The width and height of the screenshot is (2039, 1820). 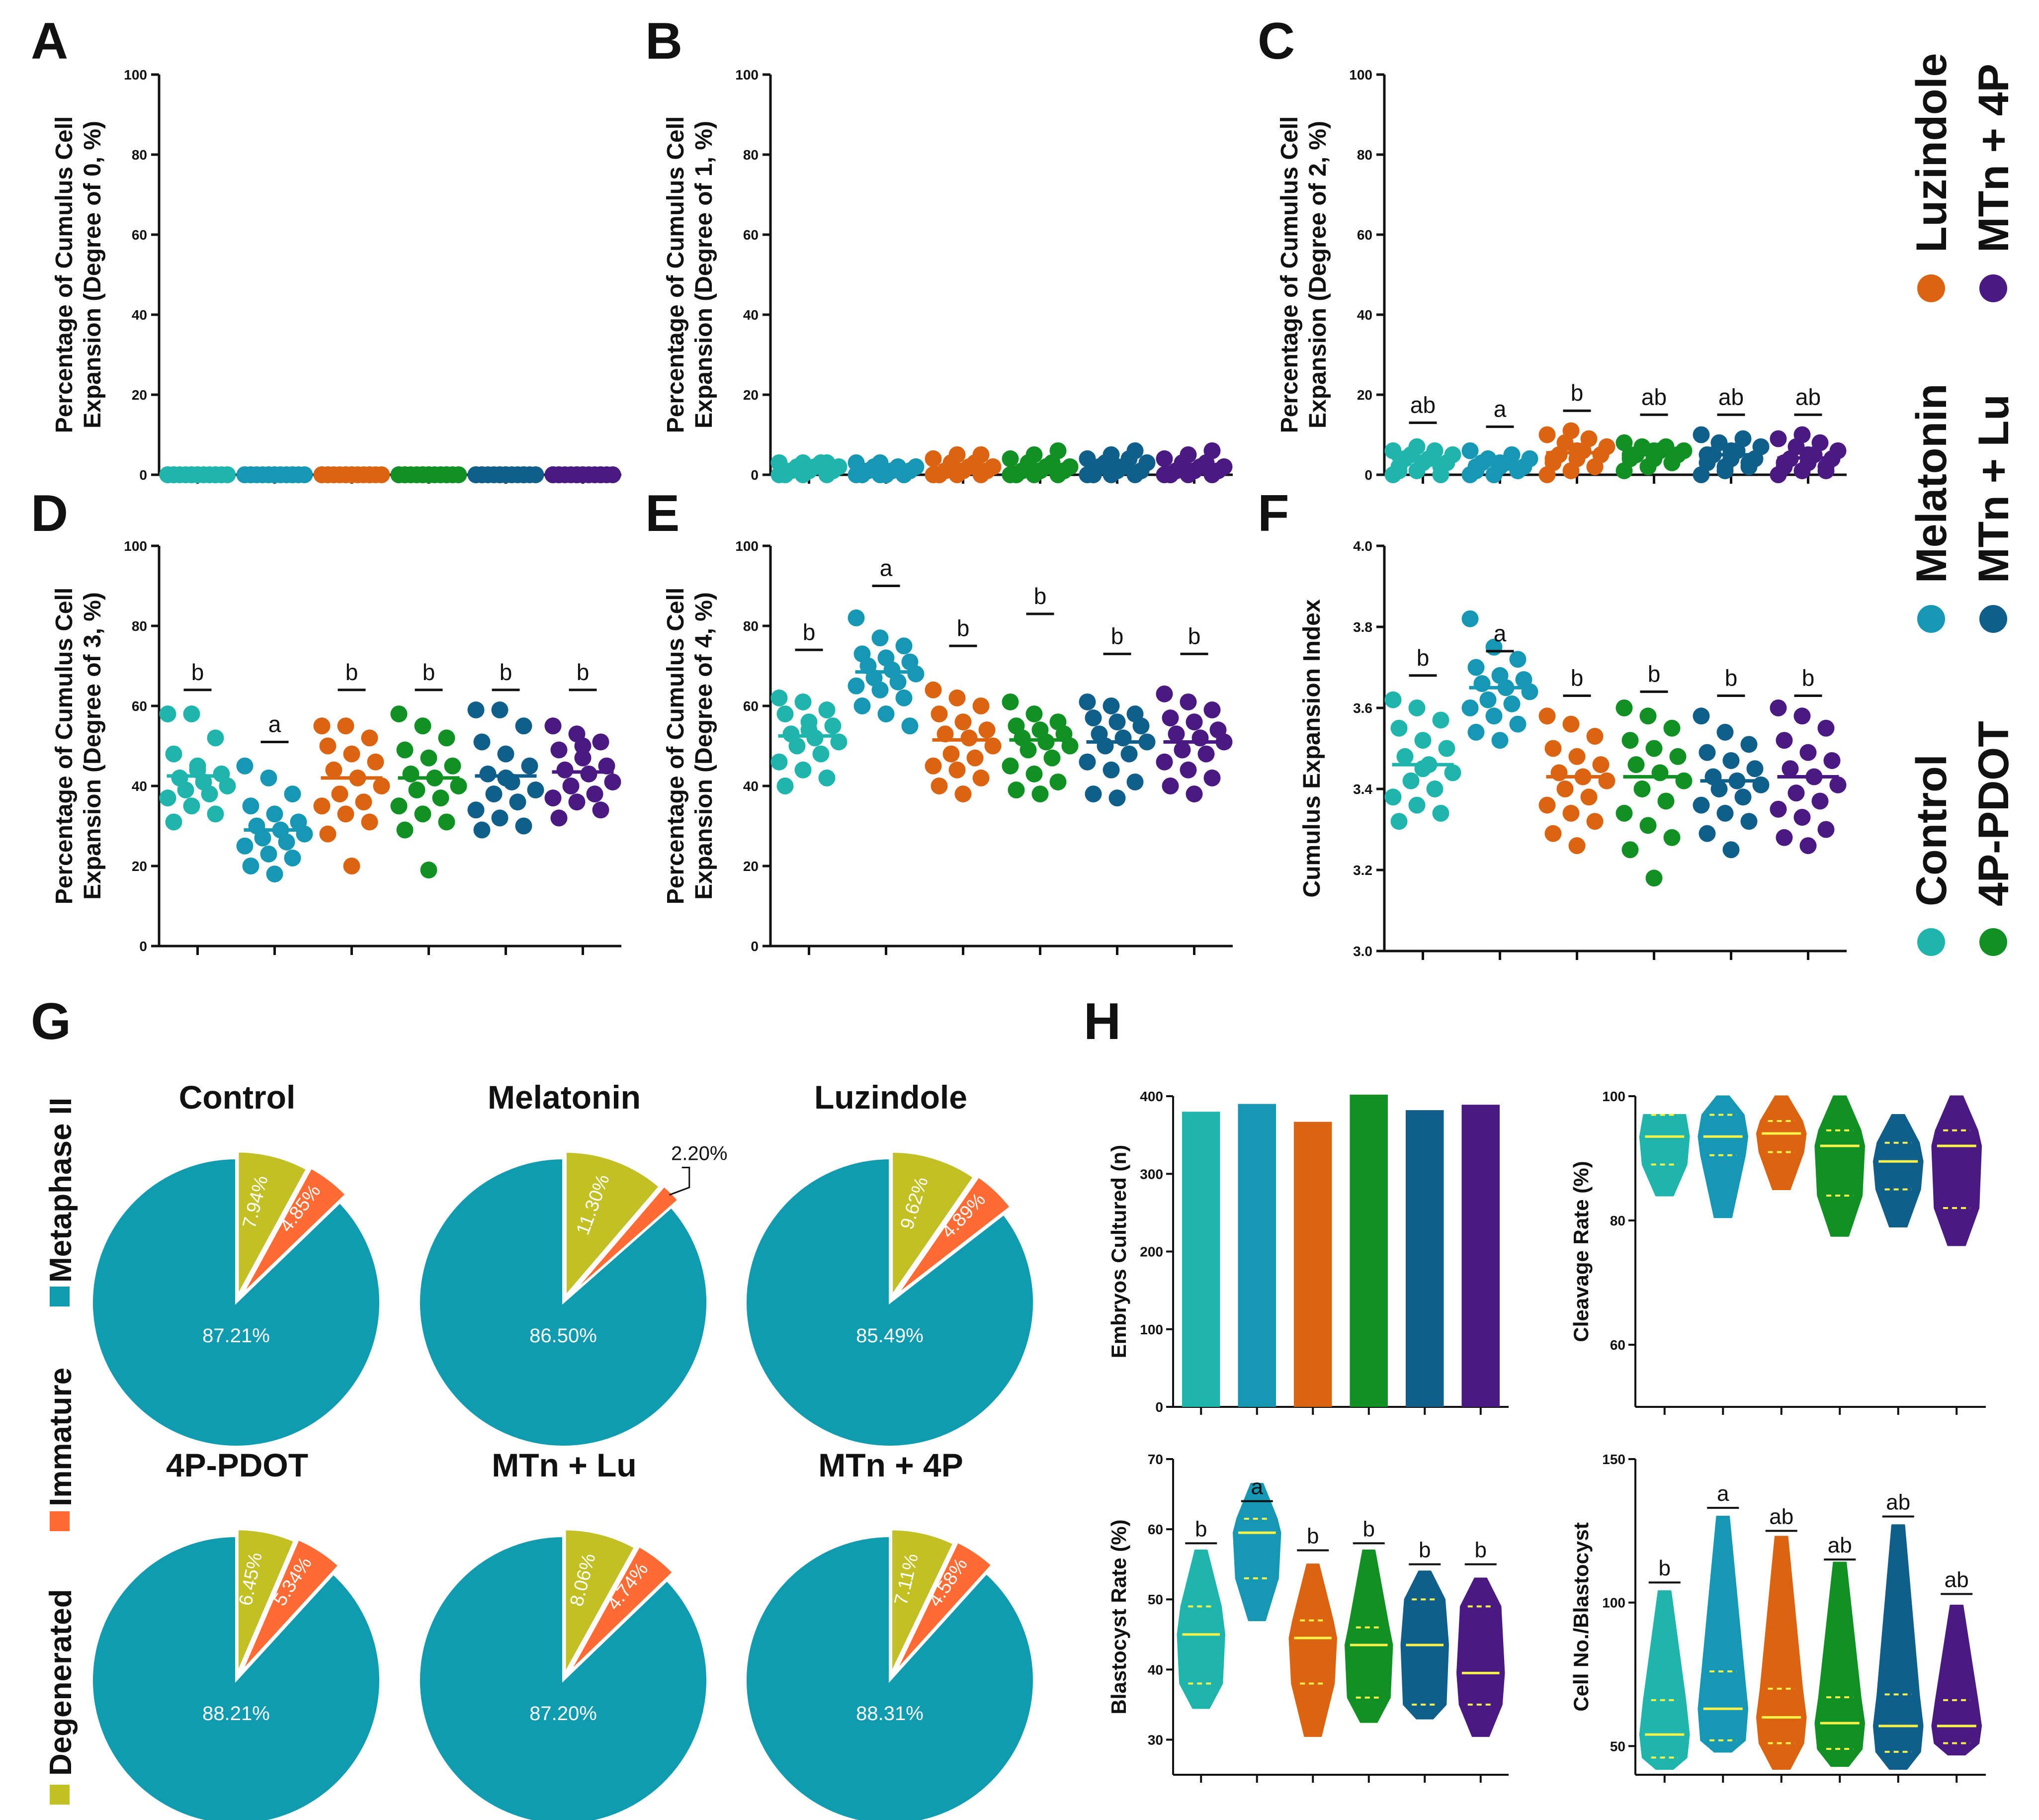 I want to click on violin-luzindole, so click(x=1781, y=1653).